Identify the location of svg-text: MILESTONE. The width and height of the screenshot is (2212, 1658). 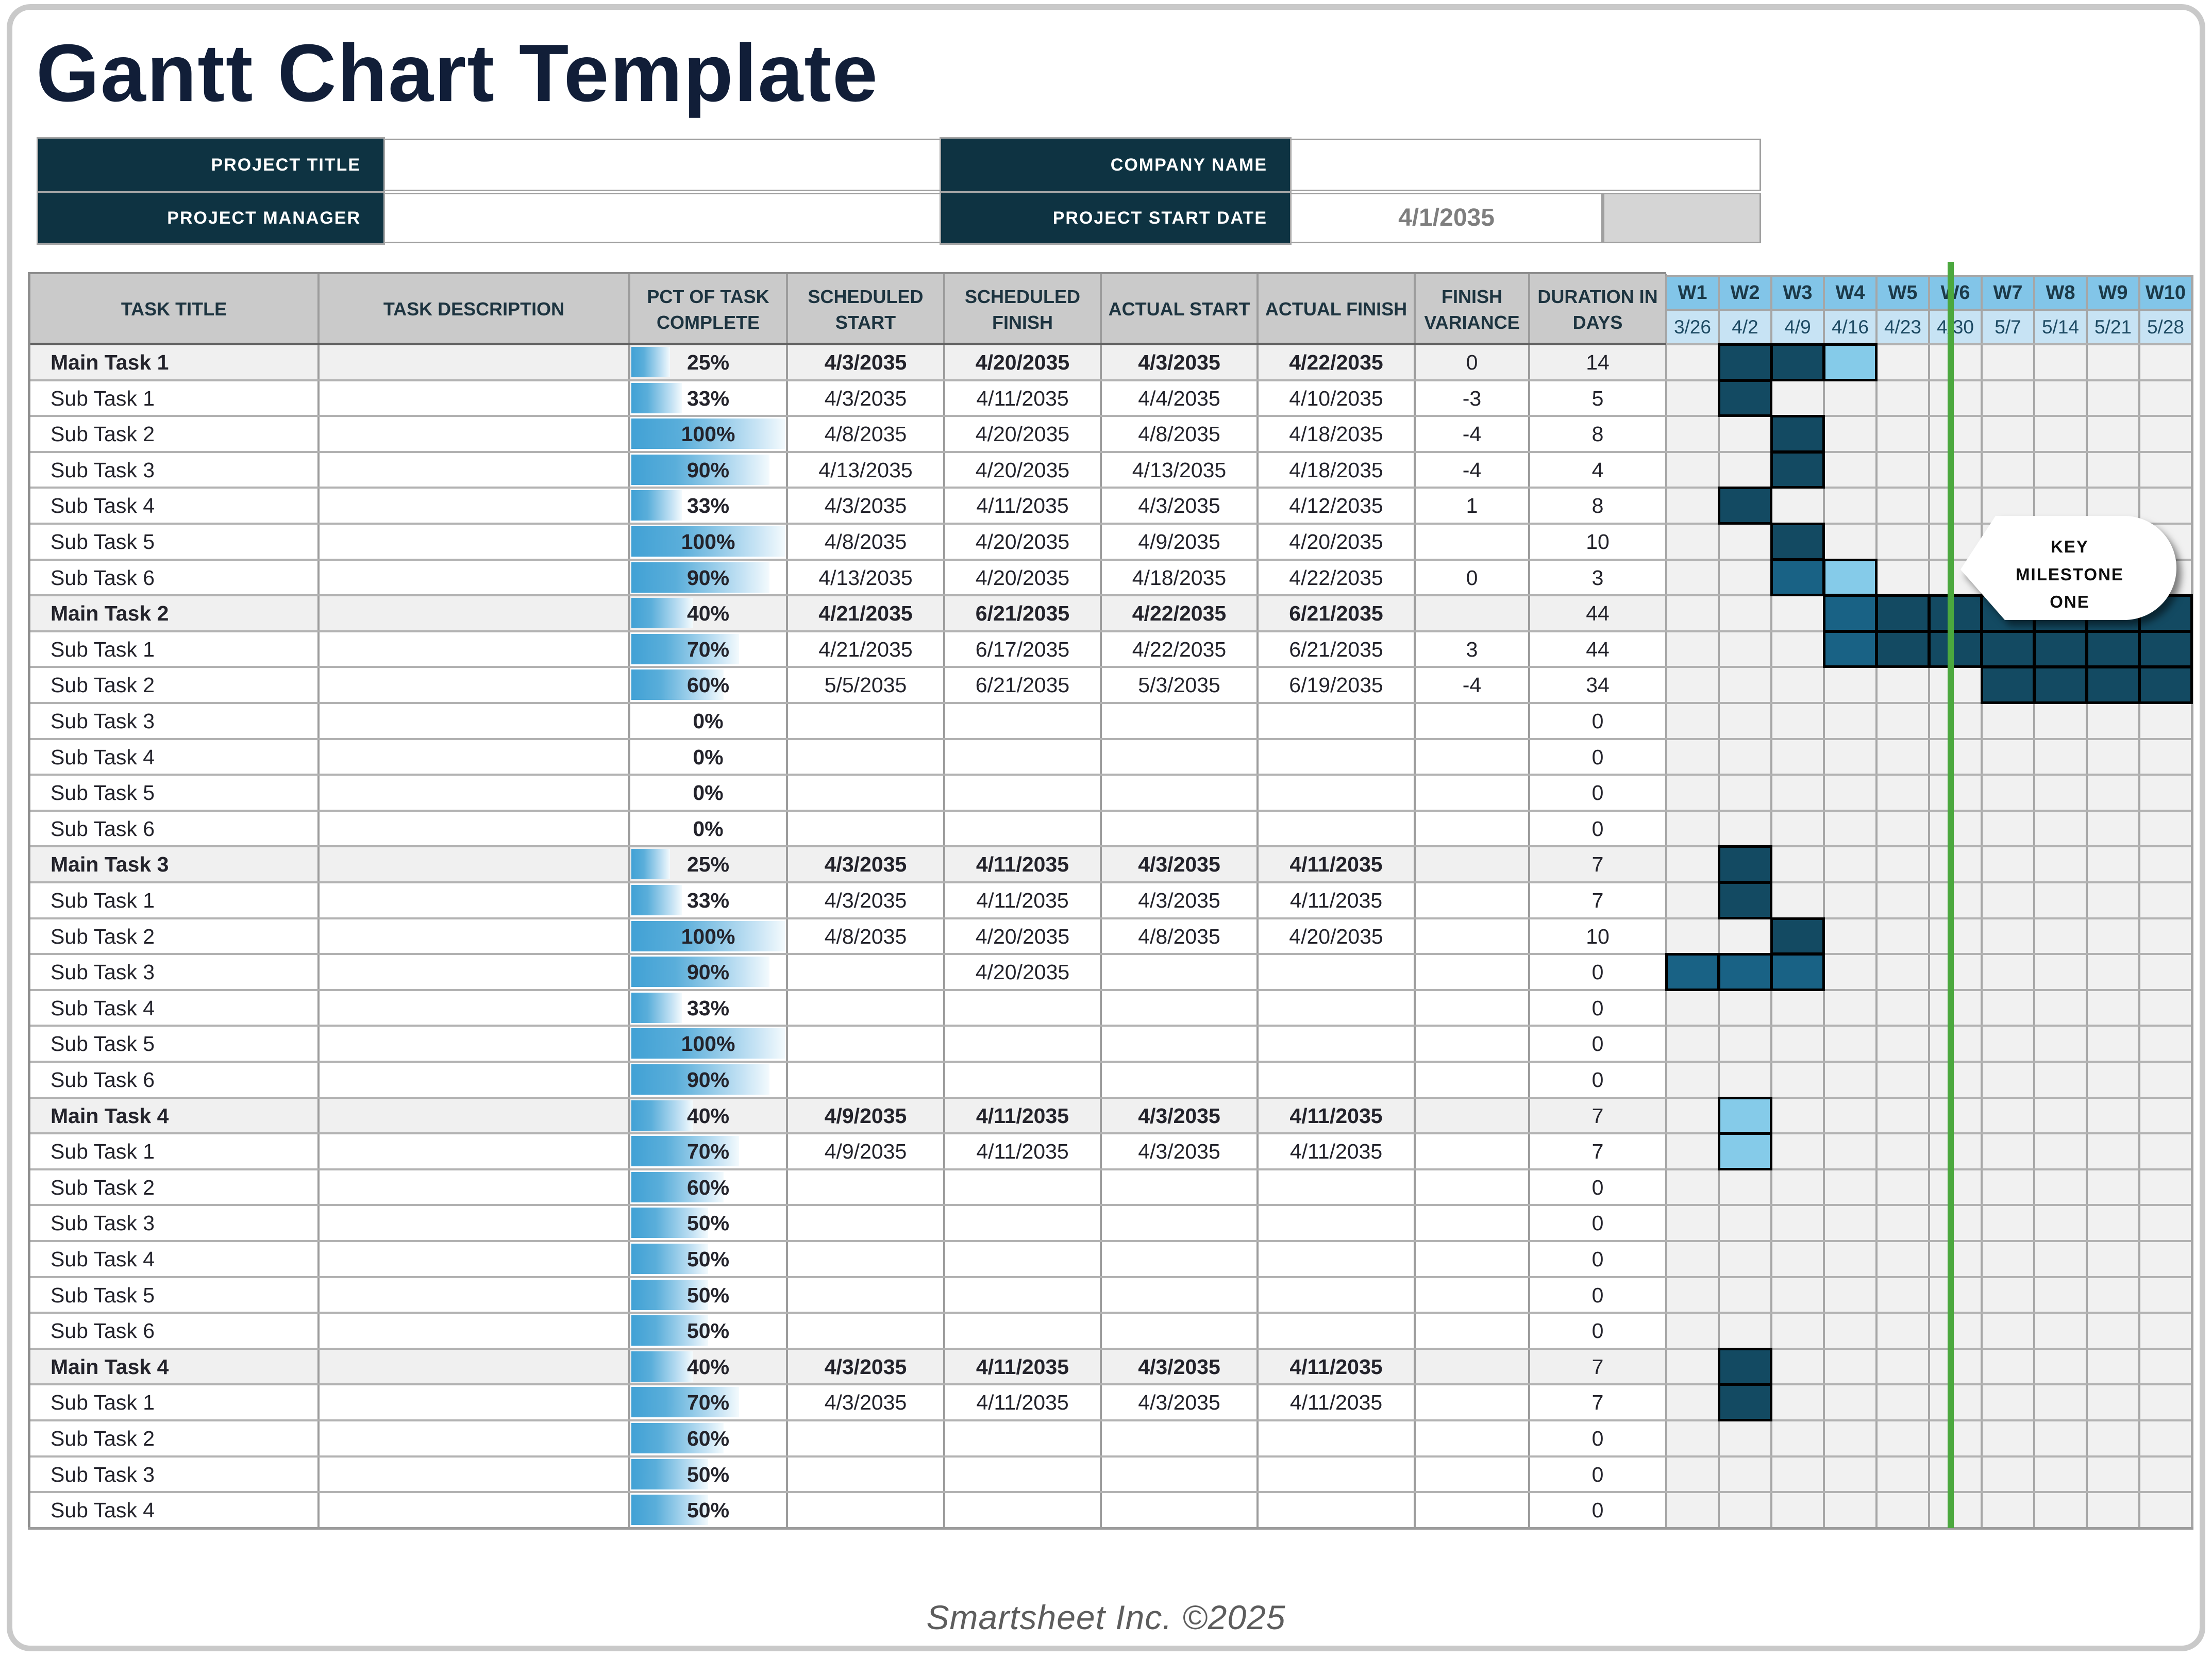
(2070, 574).